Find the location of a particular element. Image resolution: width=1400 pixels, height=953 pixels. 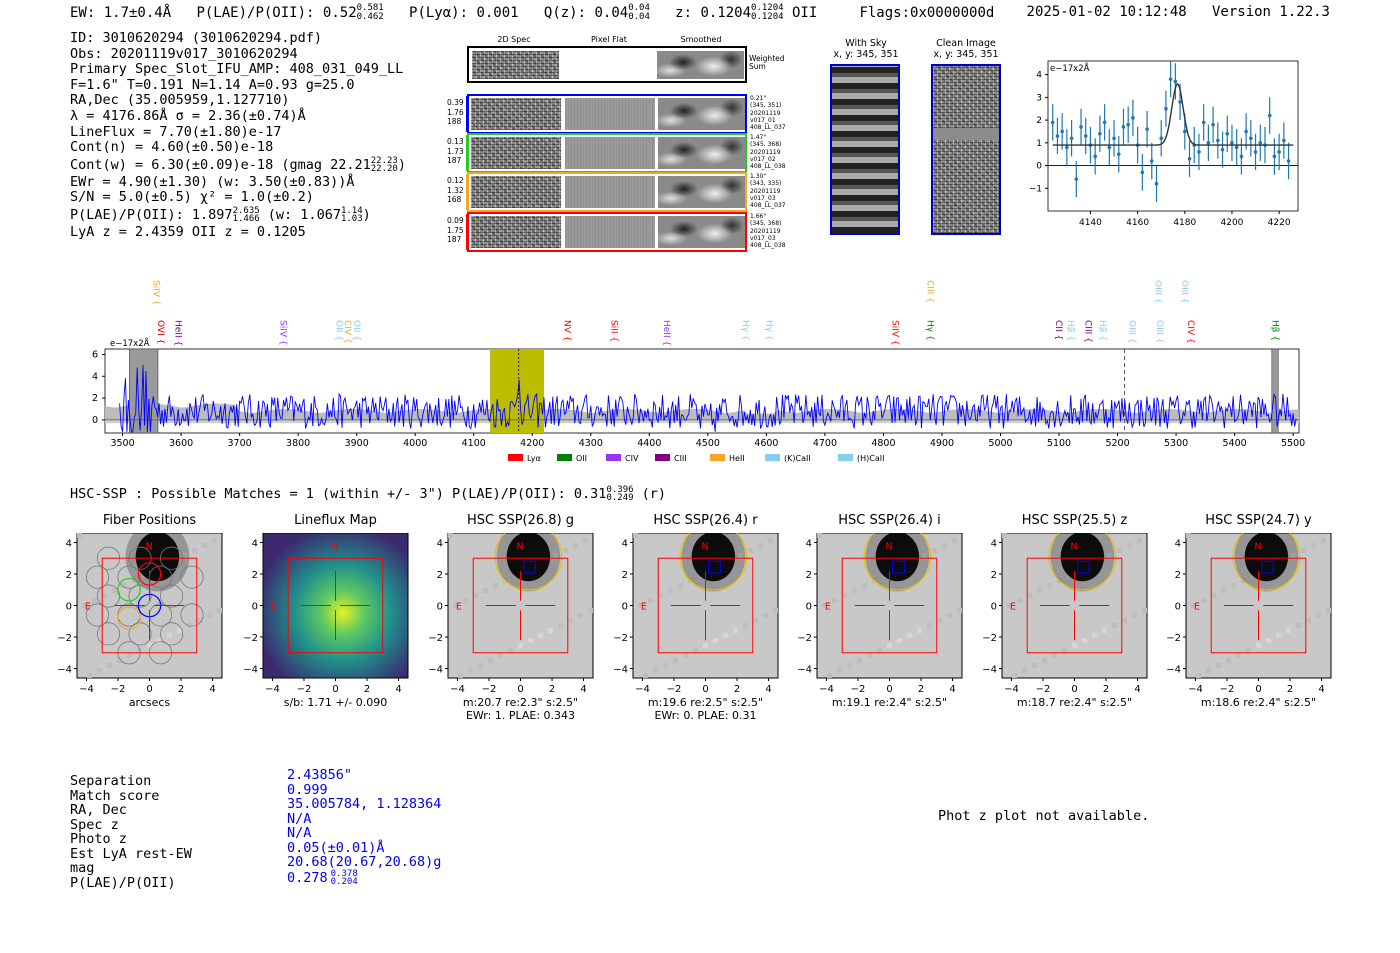

spectrum-xtick-label: 4000 is located at coordinates (415, 443).